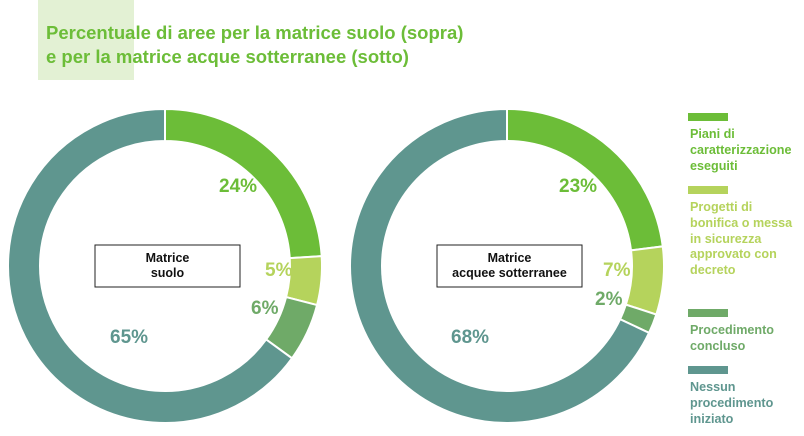 Image resolution: width=804 pixels, height=436 pixels. I want to click on donut-2-data-label-1: 23%, so click(578, 186).